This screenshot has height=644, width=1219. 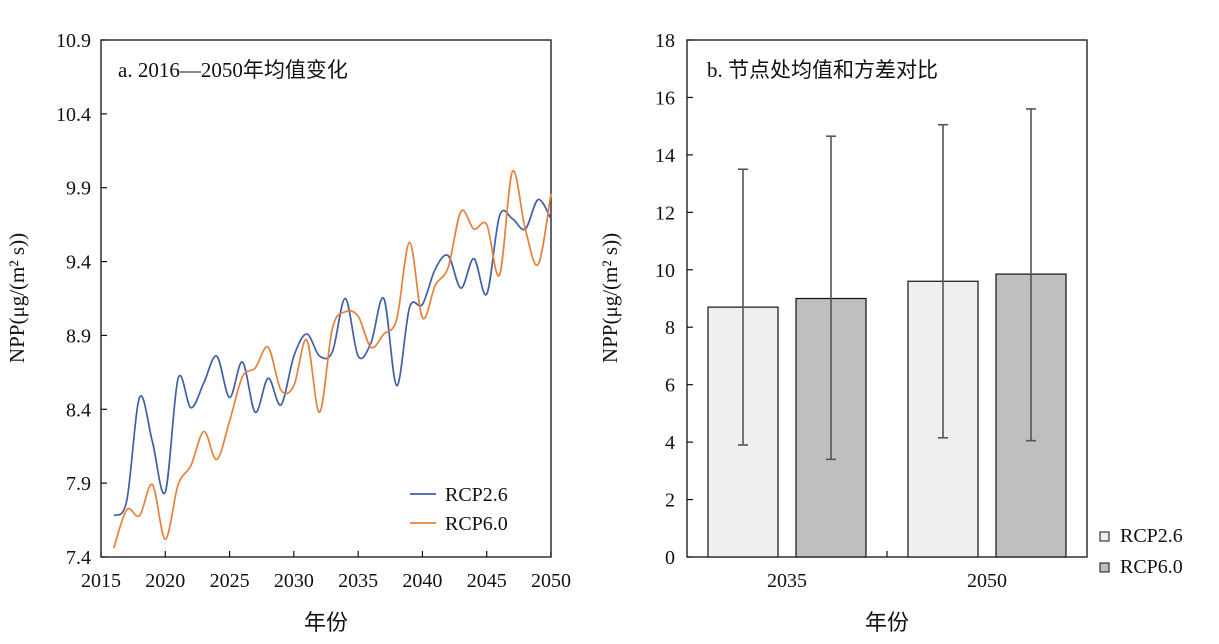 I want to click on legend-label-rcp60: RCP6.0, so click(x=476, y=524).